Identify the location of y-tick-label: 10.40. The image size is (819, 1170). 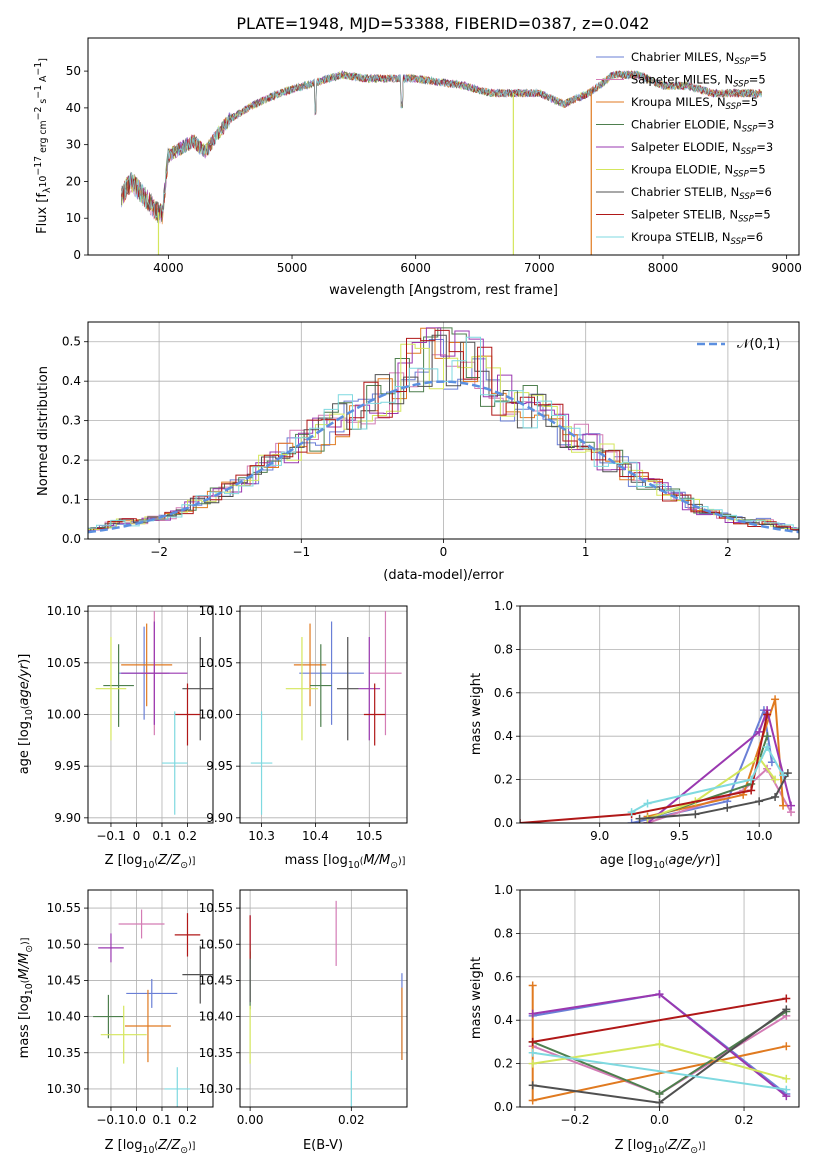
(64, 1017).